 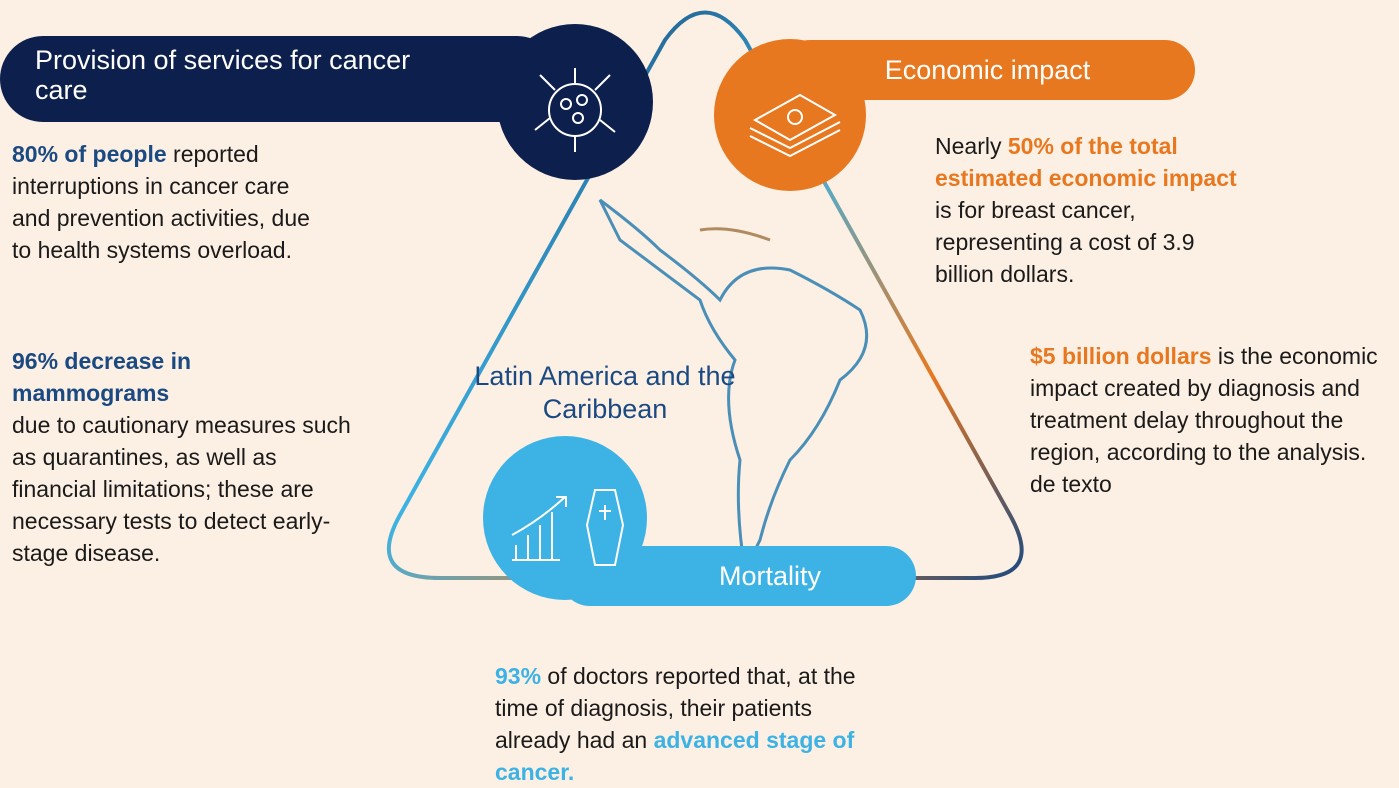 I want to click on money-icon, so click(x=795, y=125).